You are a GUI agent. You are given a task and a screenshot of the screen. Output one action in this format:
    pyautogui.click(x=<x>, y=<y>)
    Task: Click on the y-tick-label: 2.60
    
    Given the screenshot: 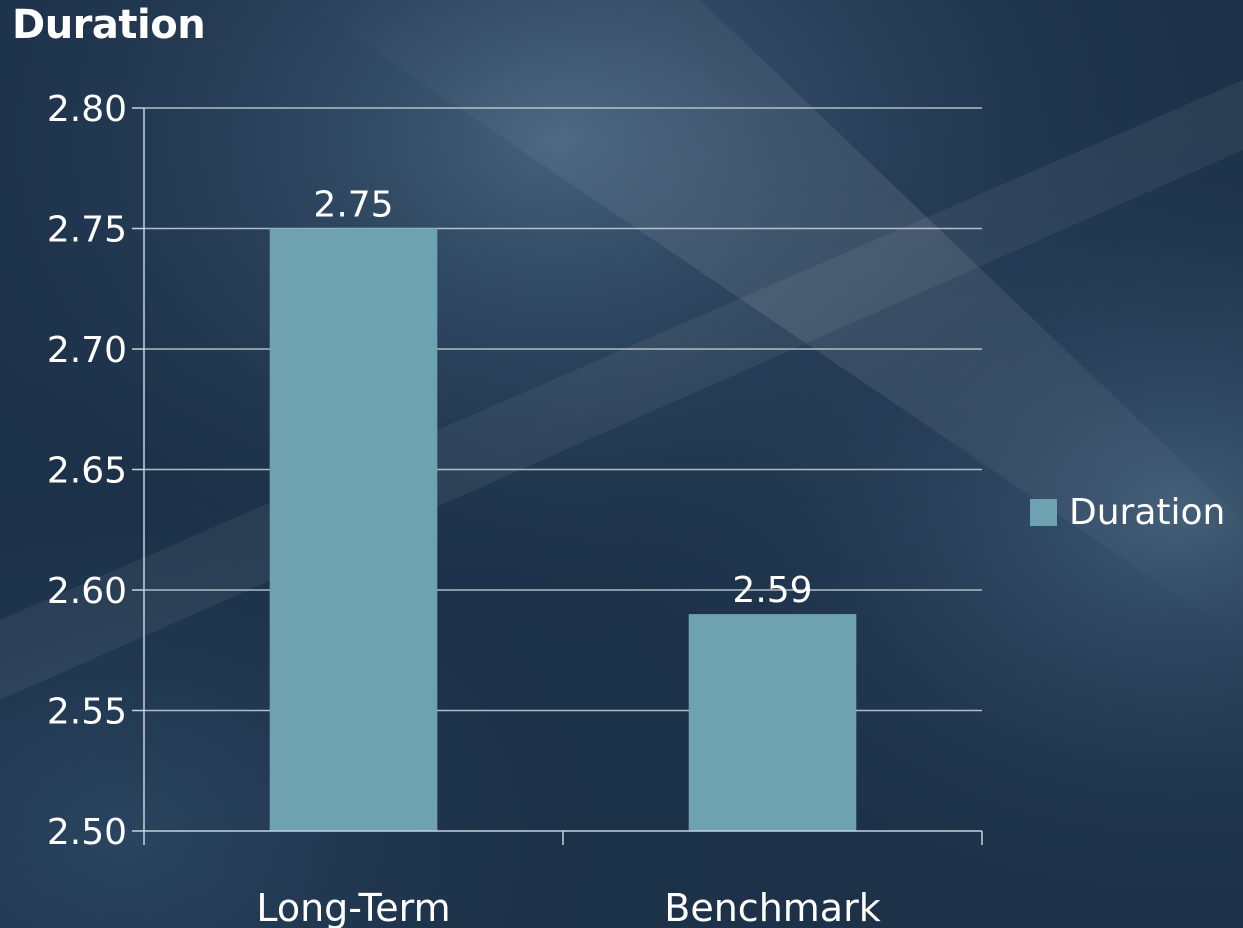 What is the action you would take?
    pyautogui.click(x=87, y=591)
    